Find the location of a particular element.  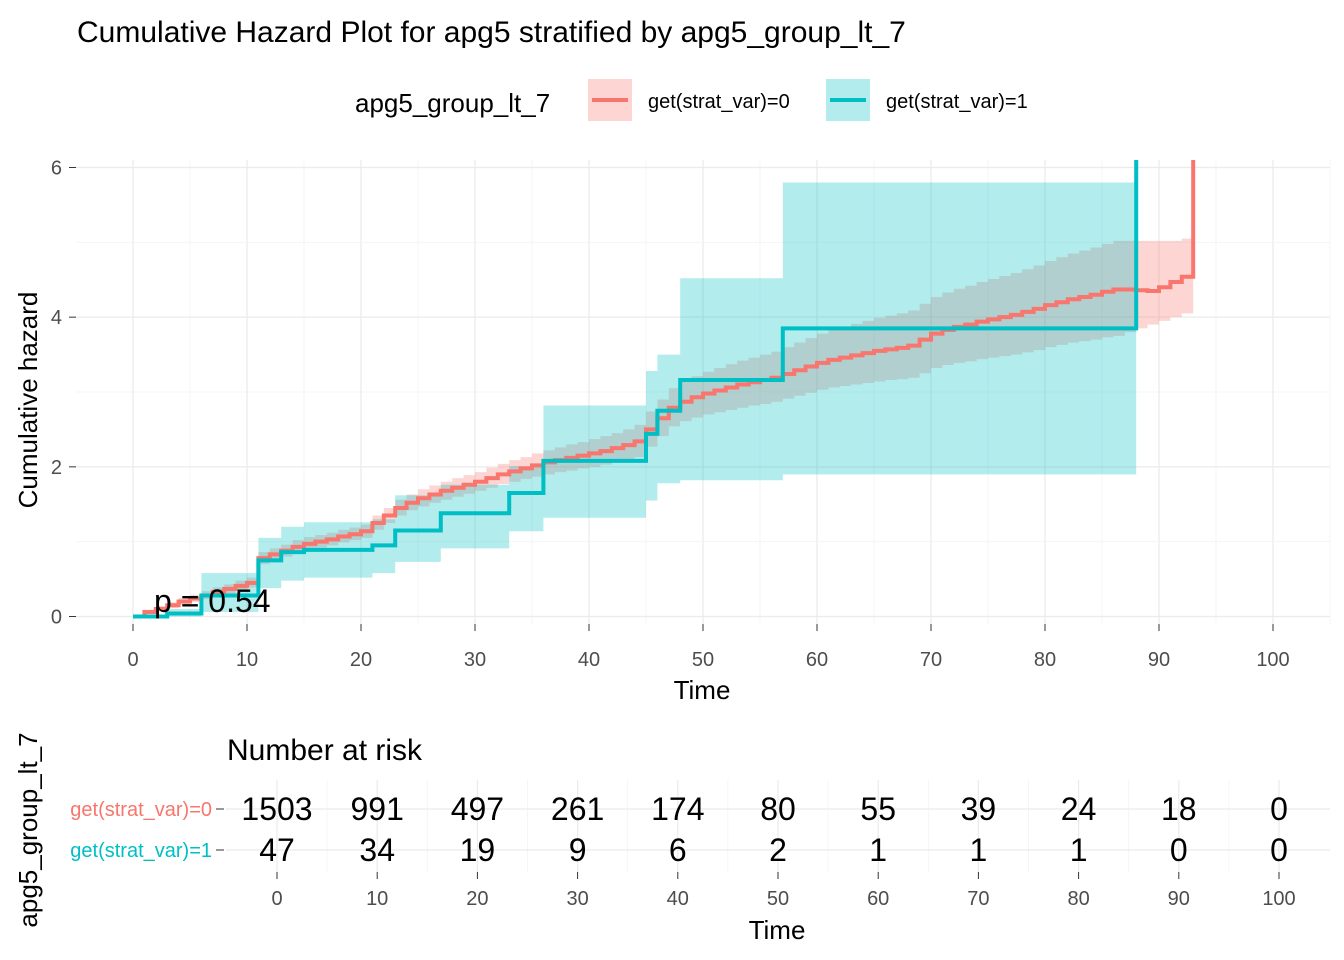

risk-table-x-axis-title: Time is located at coordinates (777, 930).